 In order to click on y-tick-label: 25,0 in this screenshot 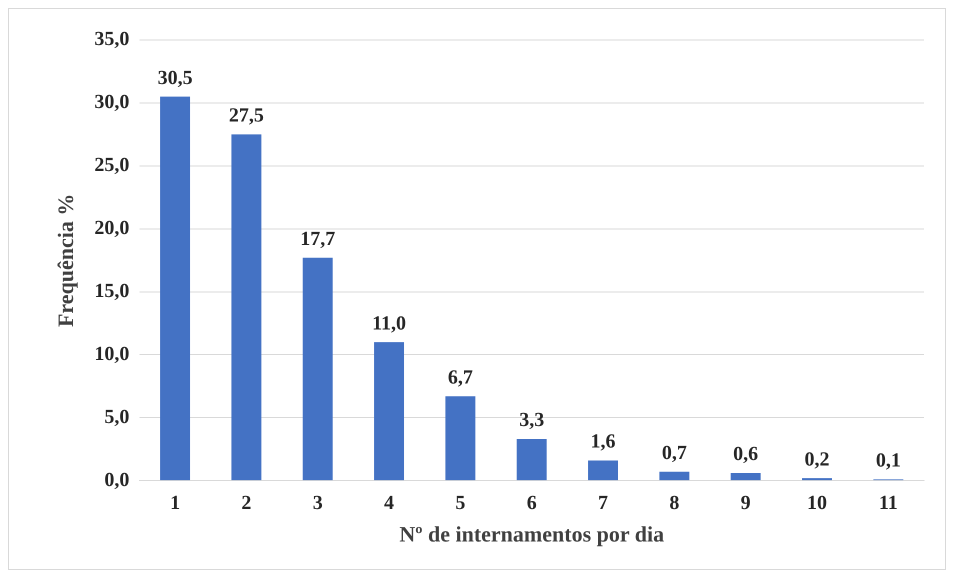, I will do `click(112, 165)`.